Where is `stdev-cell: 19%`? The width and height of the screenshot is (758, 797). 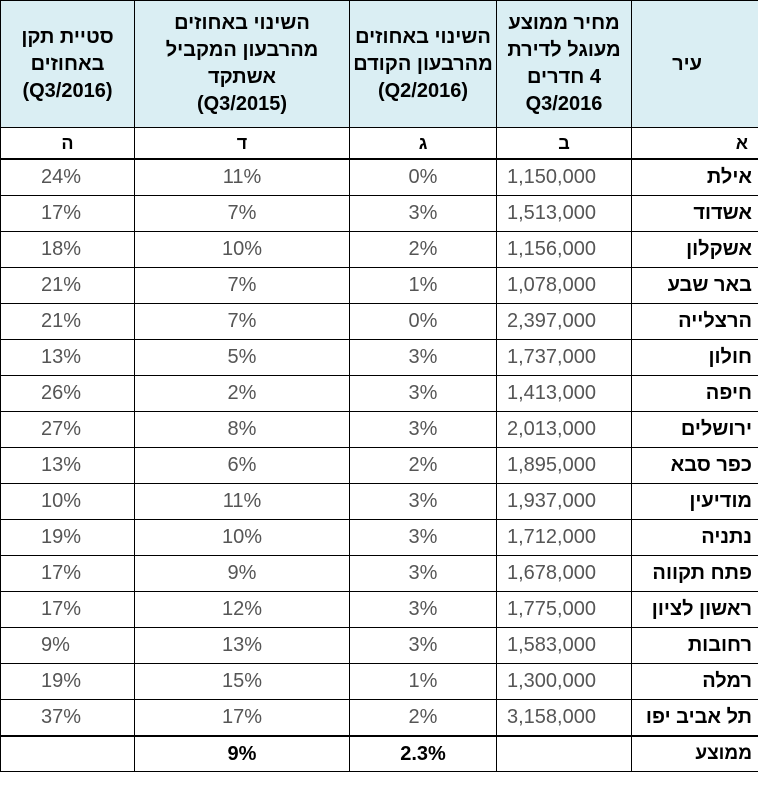 stdev-cell: 19% is located at coordinates (67, 681).